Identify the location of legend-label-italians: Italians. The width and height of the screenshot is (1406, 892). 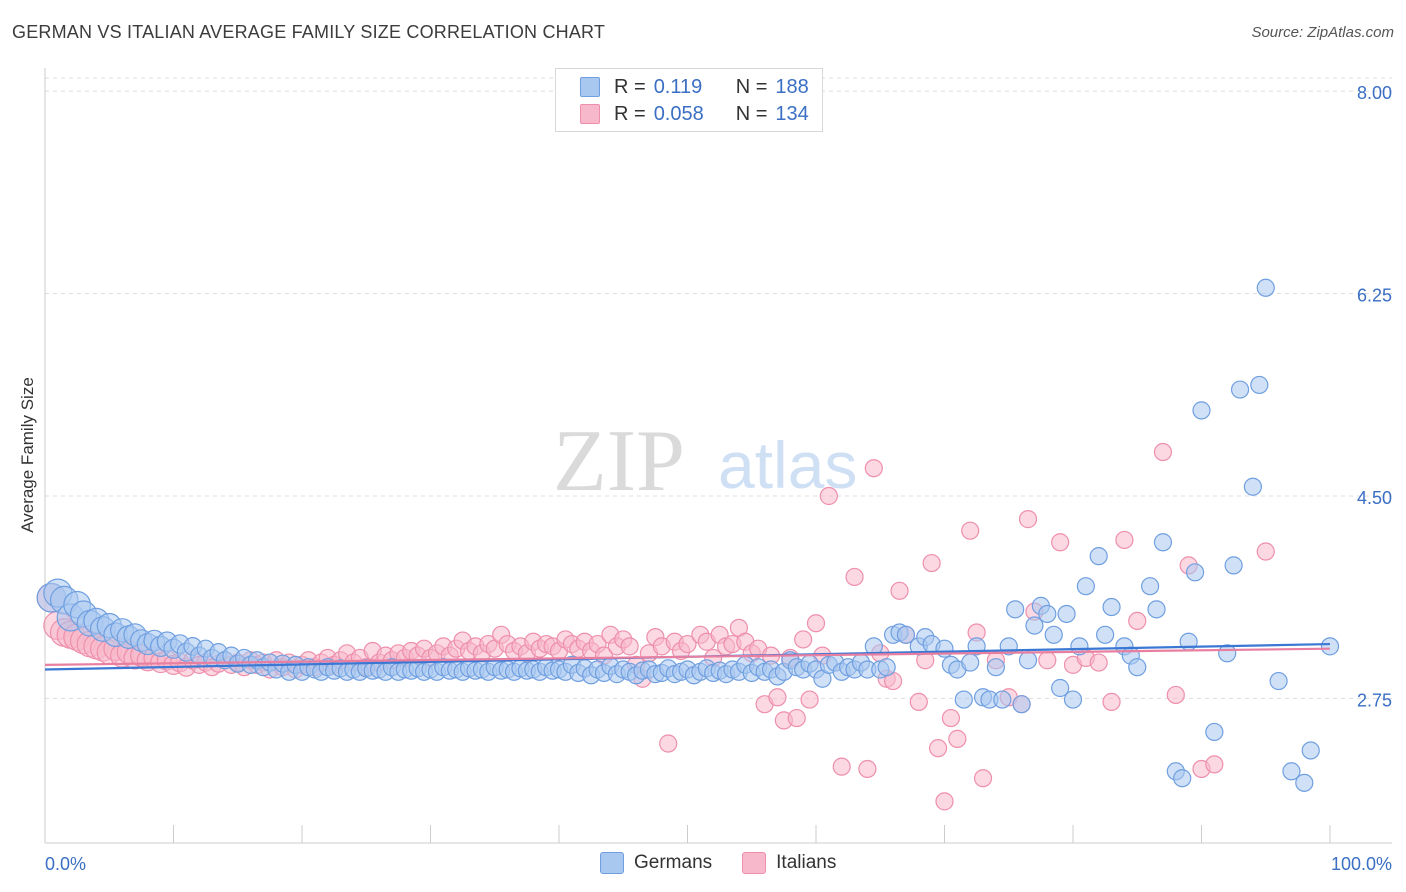
(806, 862).